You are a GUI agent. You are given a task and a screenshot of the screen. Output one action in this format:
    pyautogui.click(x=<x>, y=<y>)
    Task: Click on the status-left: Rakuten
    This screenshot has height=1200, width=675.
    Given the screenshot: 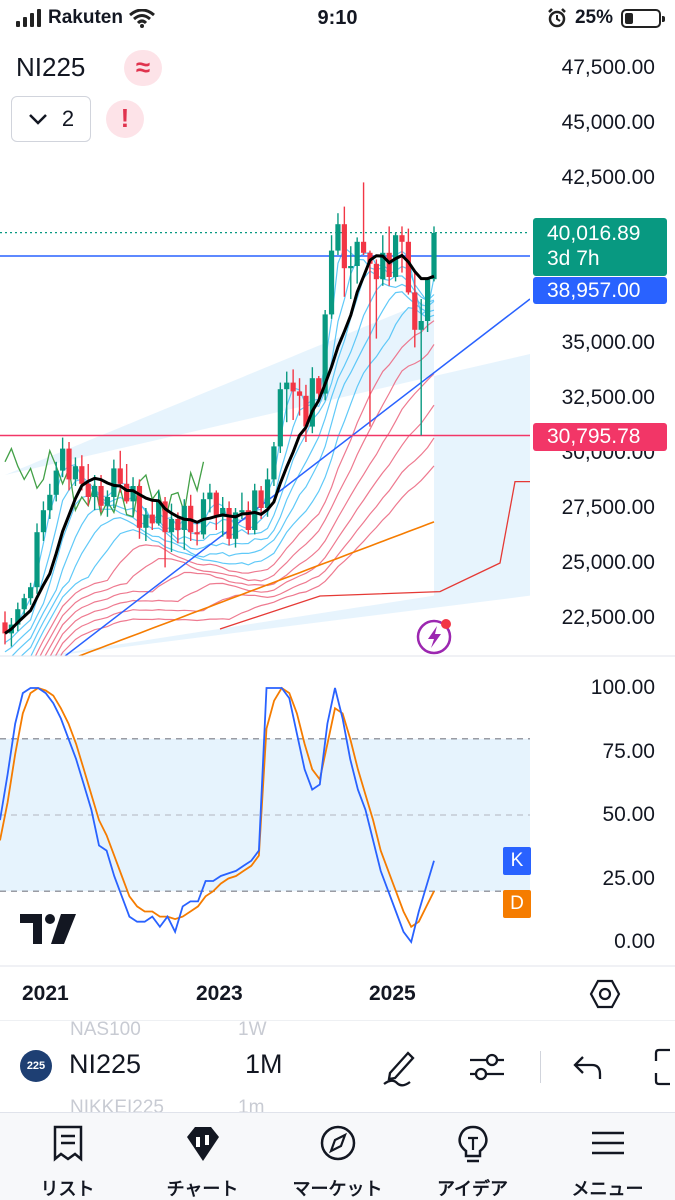 What is the action you would take?
    pyautogui.click(x=85, y=18)
    